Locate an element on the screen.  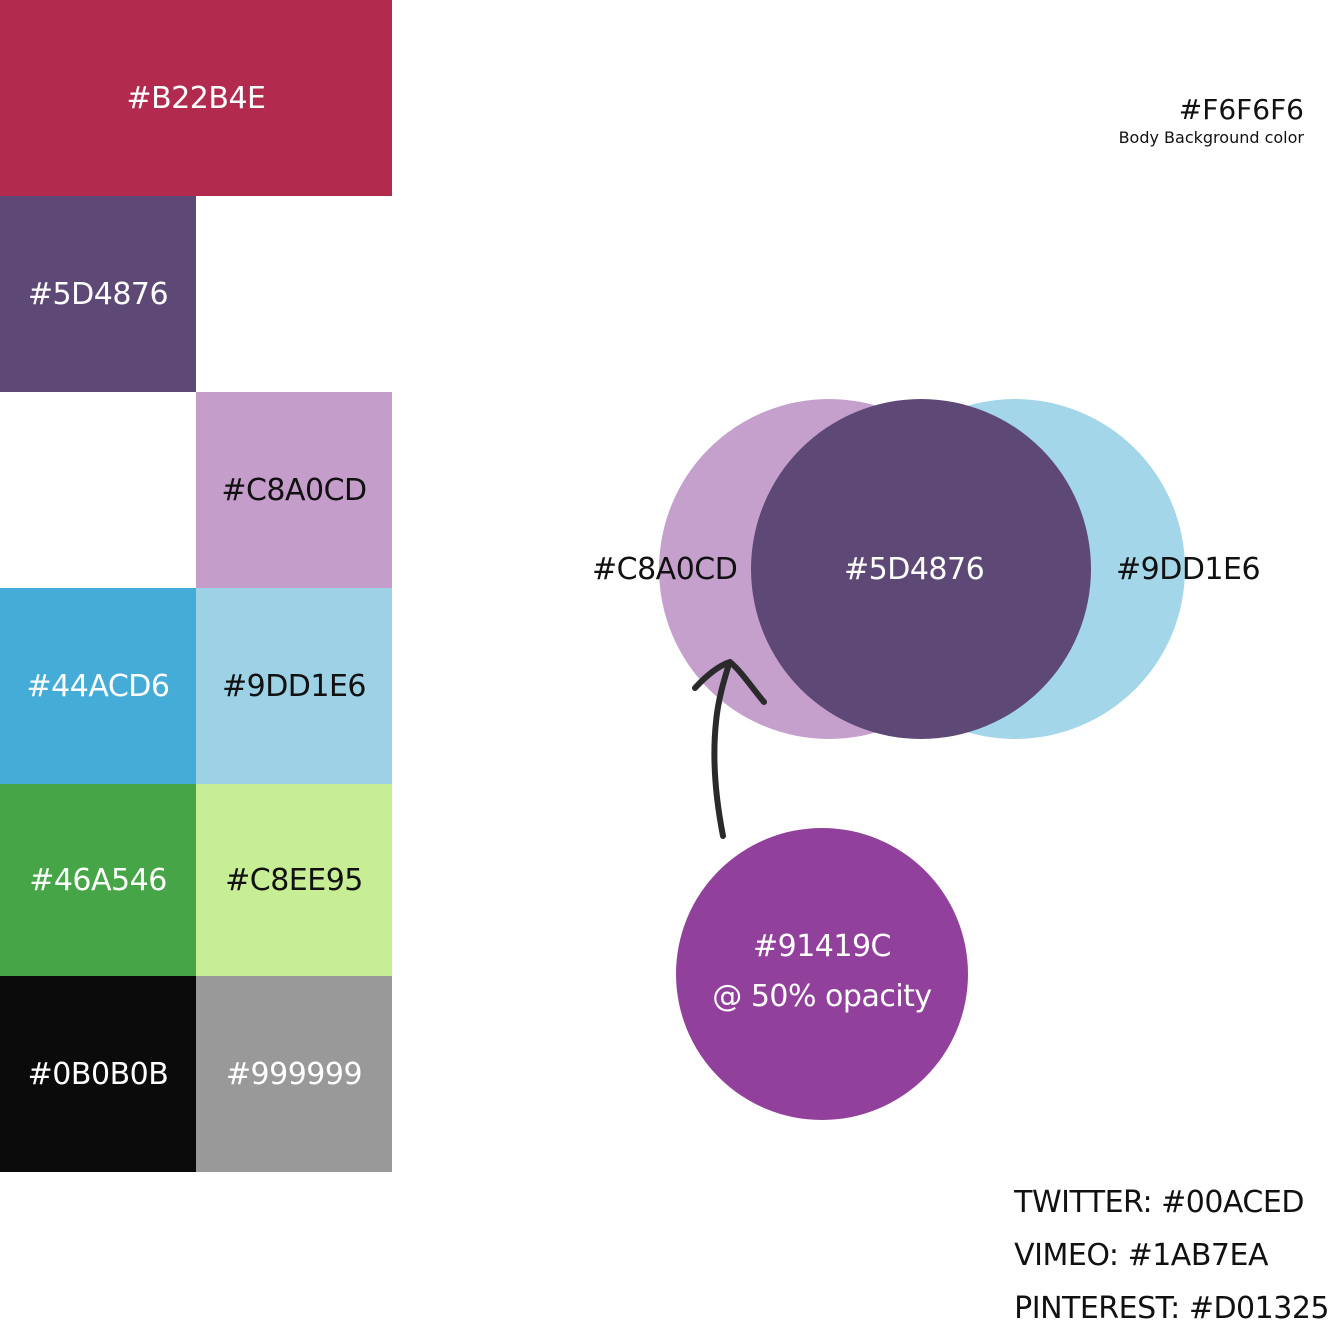
swatch-c8a0cd: #C8A0CD is located at coordinates (294, 490).